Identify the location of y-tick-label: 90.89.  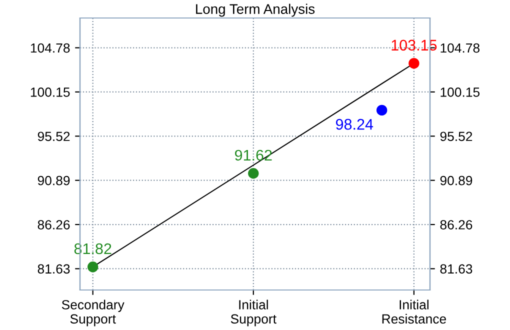
(54, 181).